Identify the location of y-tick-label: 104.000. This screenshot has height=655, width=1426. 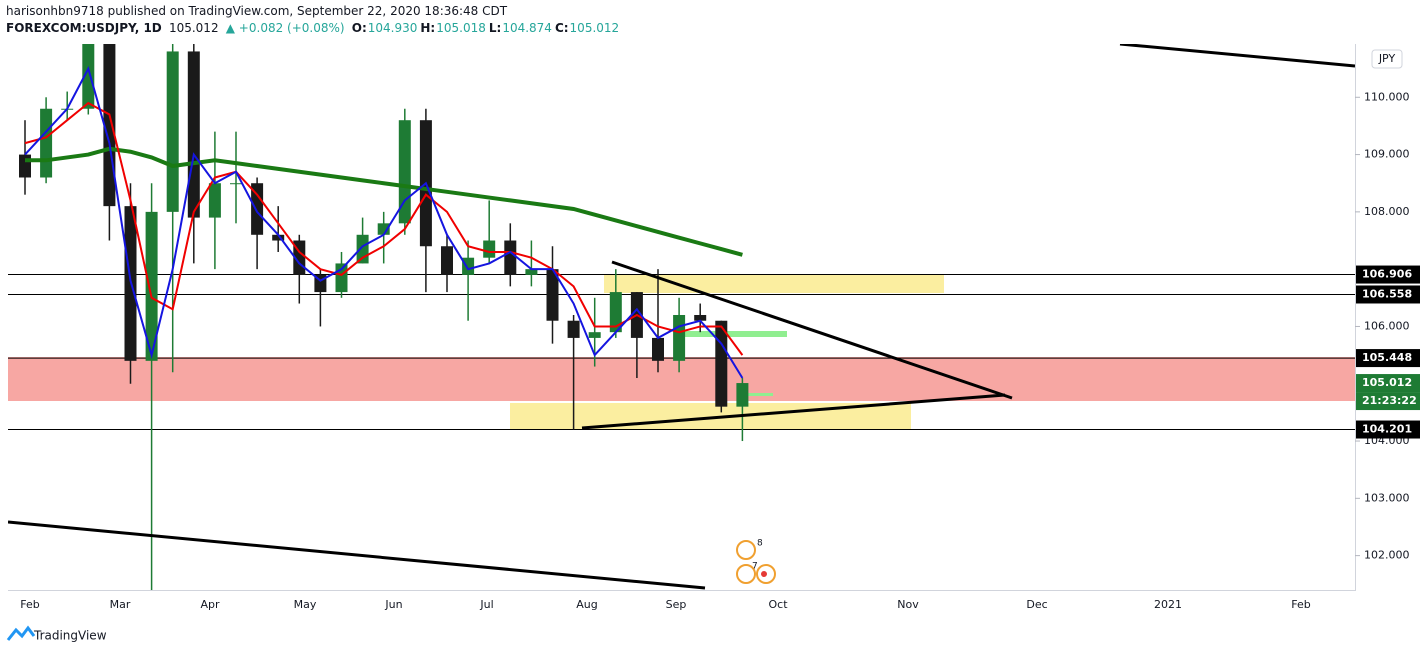
(1387, 440).